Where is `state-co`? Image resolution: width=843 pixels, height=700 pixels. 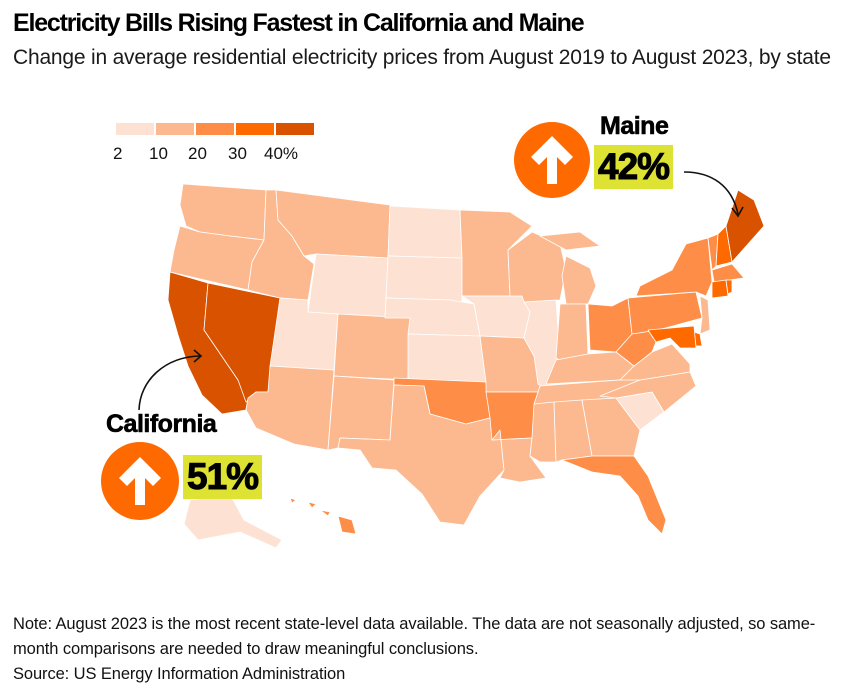
state-co is located at coordinates (372, 347).